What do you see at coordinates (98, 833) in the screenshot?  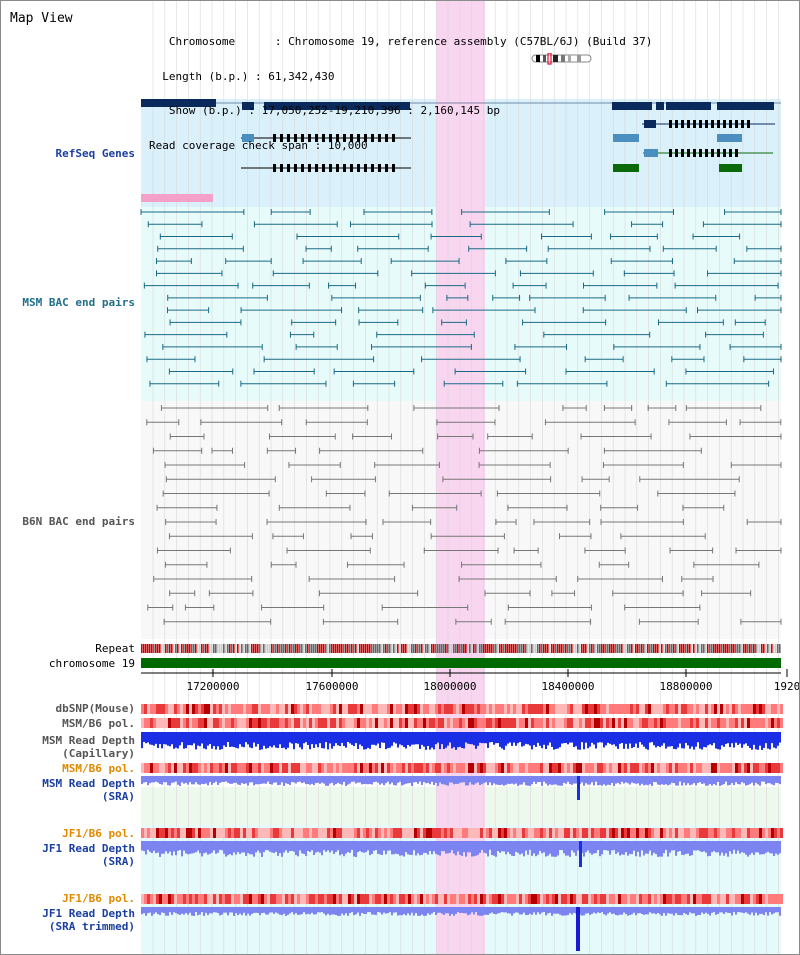 I see `track-label-jf1-b6-pol: JF1/B6 pol.` at bounding box center [98, 833].